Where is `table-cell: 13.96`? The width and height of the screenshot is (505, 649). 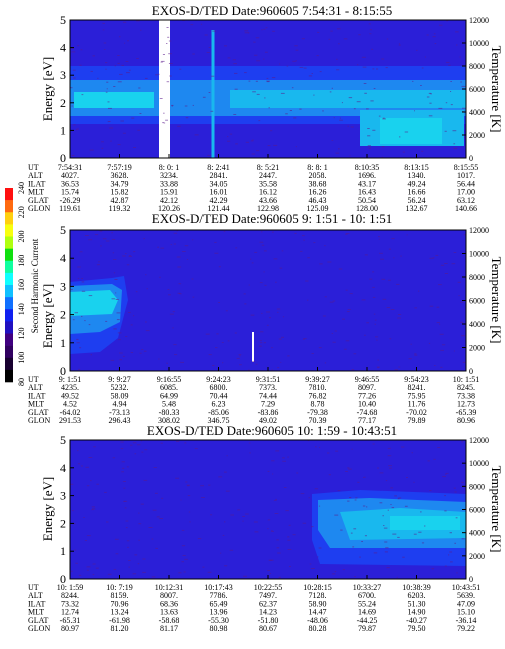 table-cell: 13.96 is located at coordinates (219, 612).